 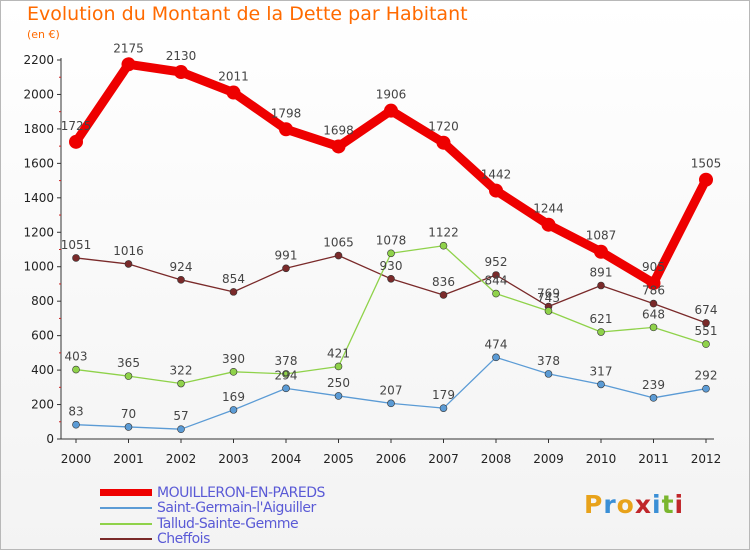 What do you see at coordinates (38, 129) in the screenshot?
I see `y-tick-label: 1800` at bounding box center [38, 129].